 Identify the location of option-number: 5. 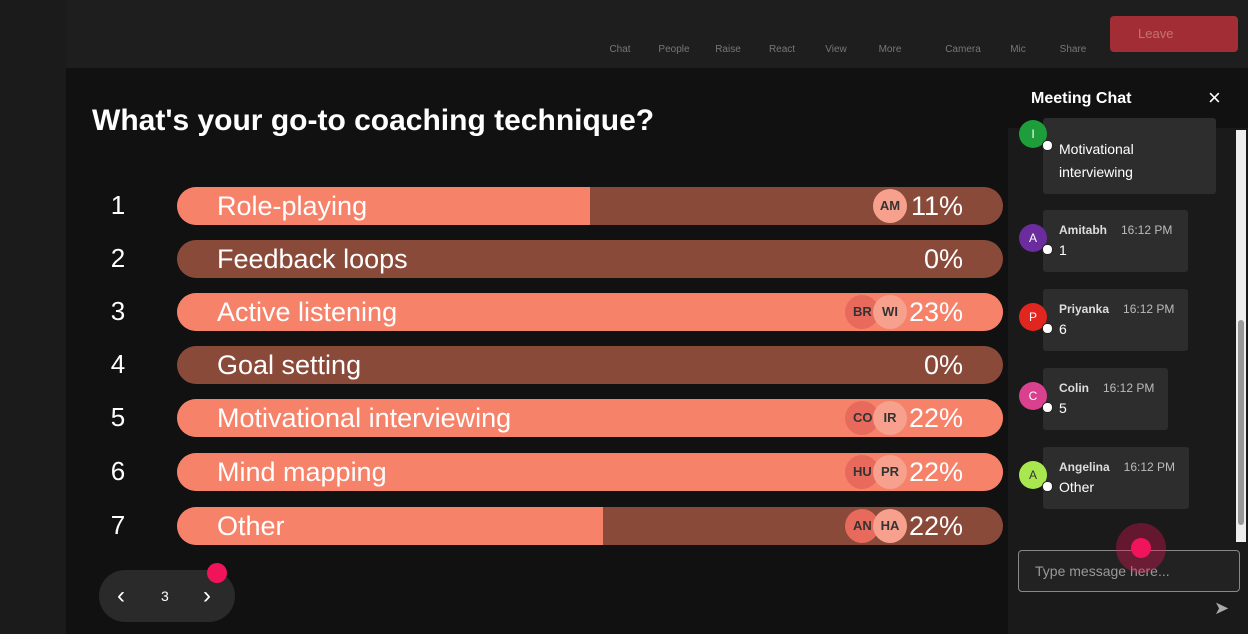
(118, 417).